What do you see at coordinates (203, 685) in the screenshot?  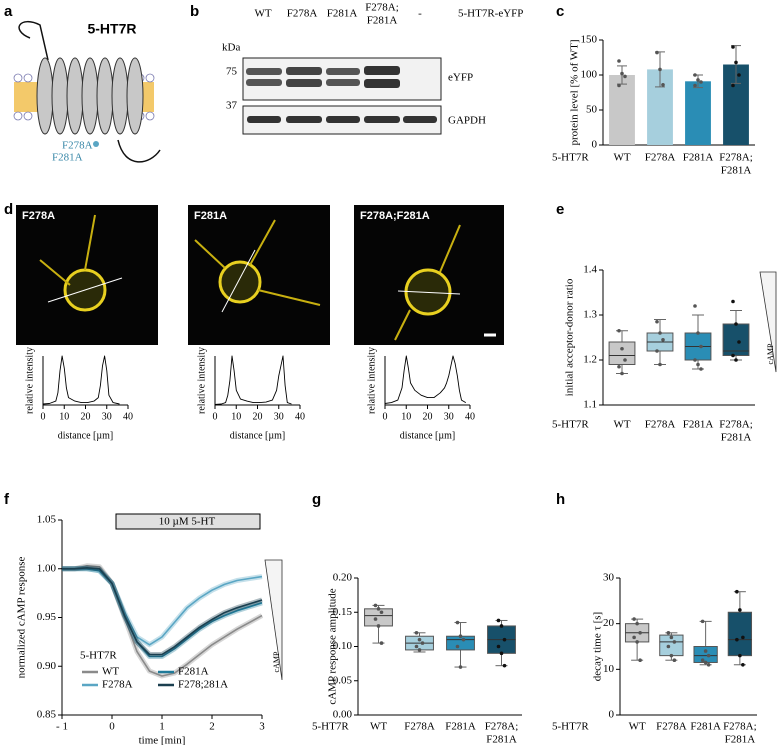 I see `legend-label: F278;281A` at bounding box center [203, 685].